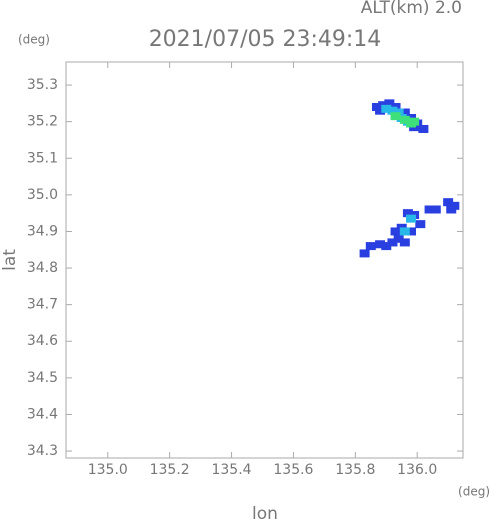 The width and height of the screenshot is (491, 521). I want to click on y-tick-label: 34.8, so click(42, 268).